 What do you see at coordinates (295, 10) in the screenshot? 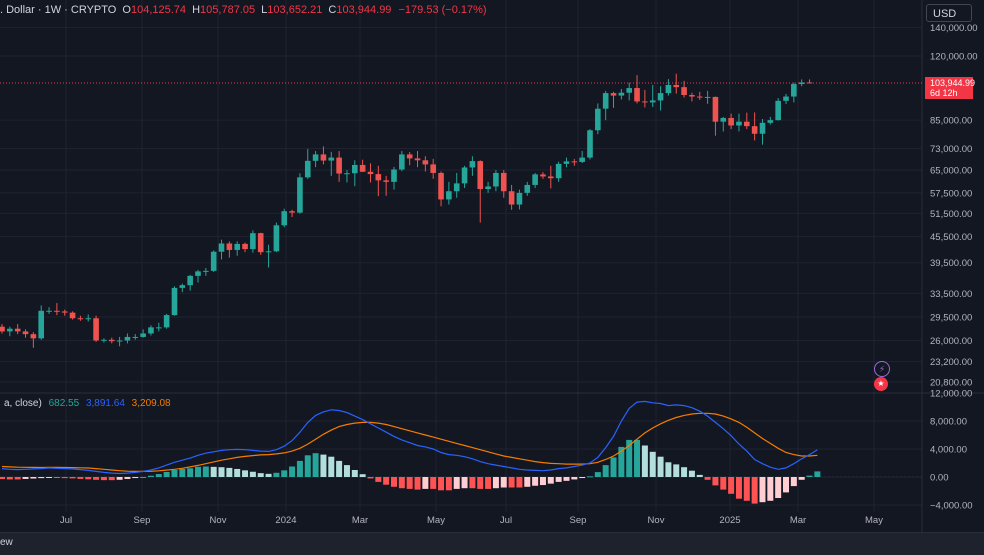
I see `low-value: 103,652.21` at bounding box center [295, 10].